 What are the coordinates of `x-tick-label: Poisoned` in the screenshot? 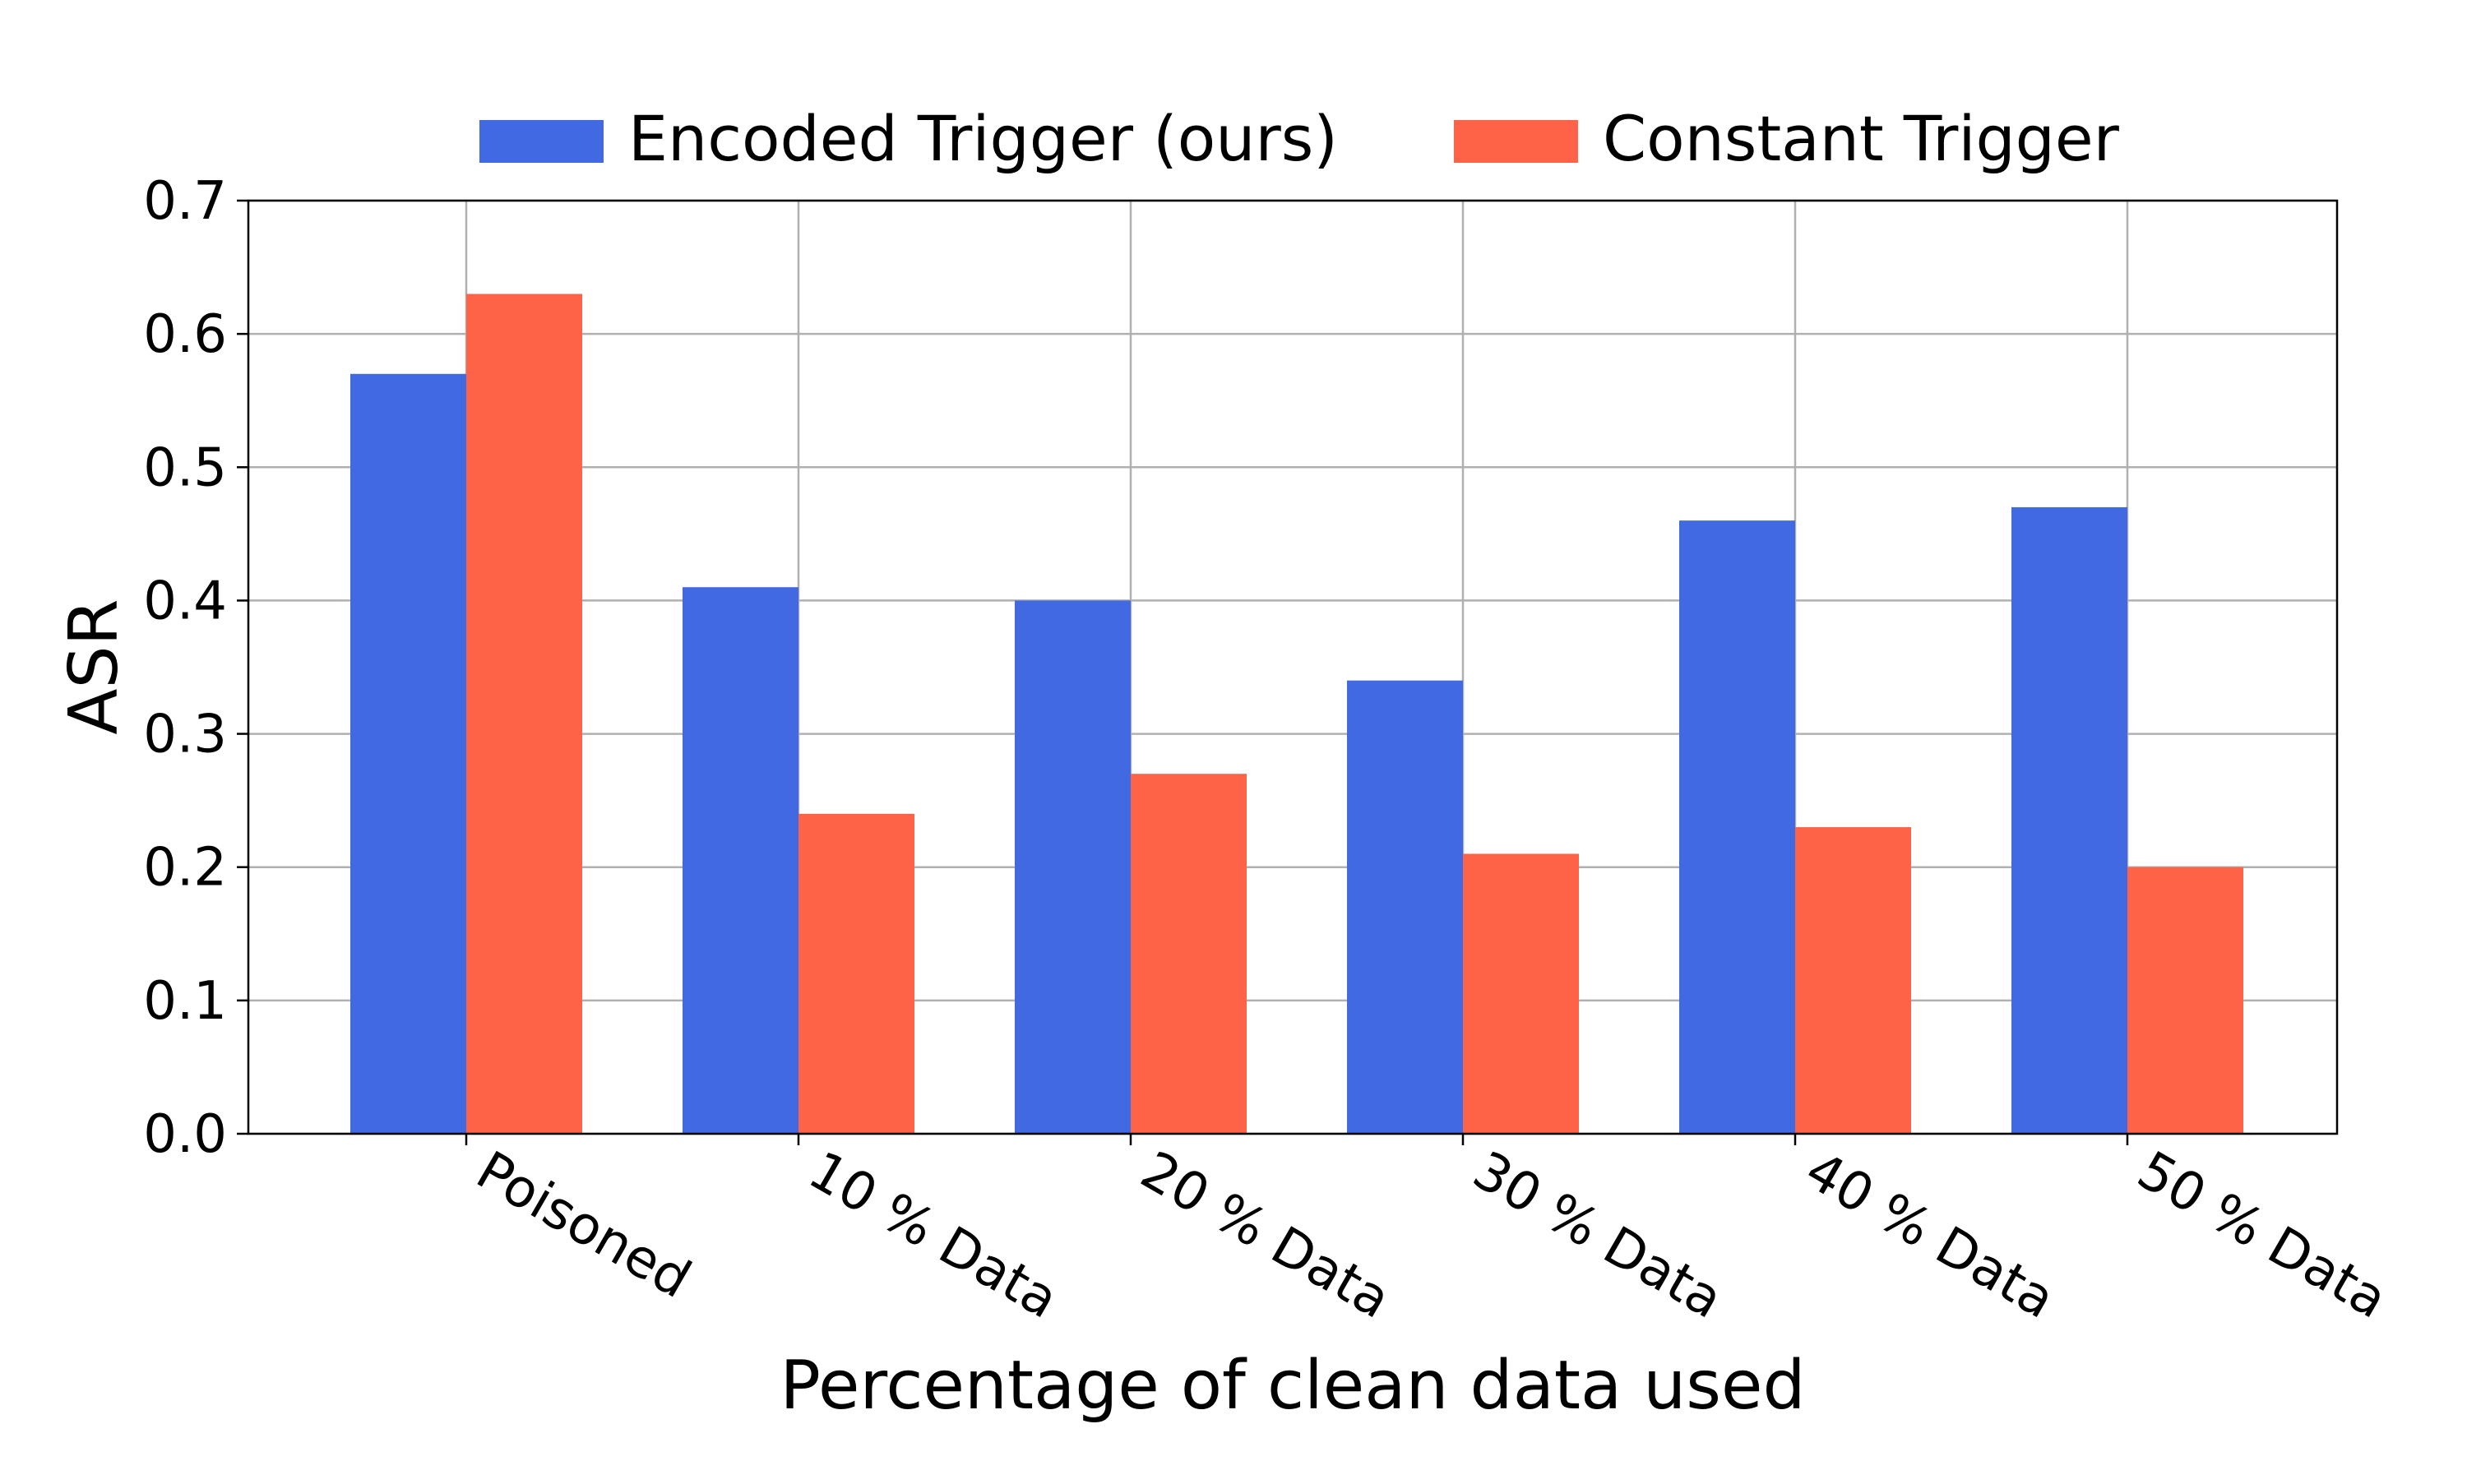 It's located at (584, 1225).